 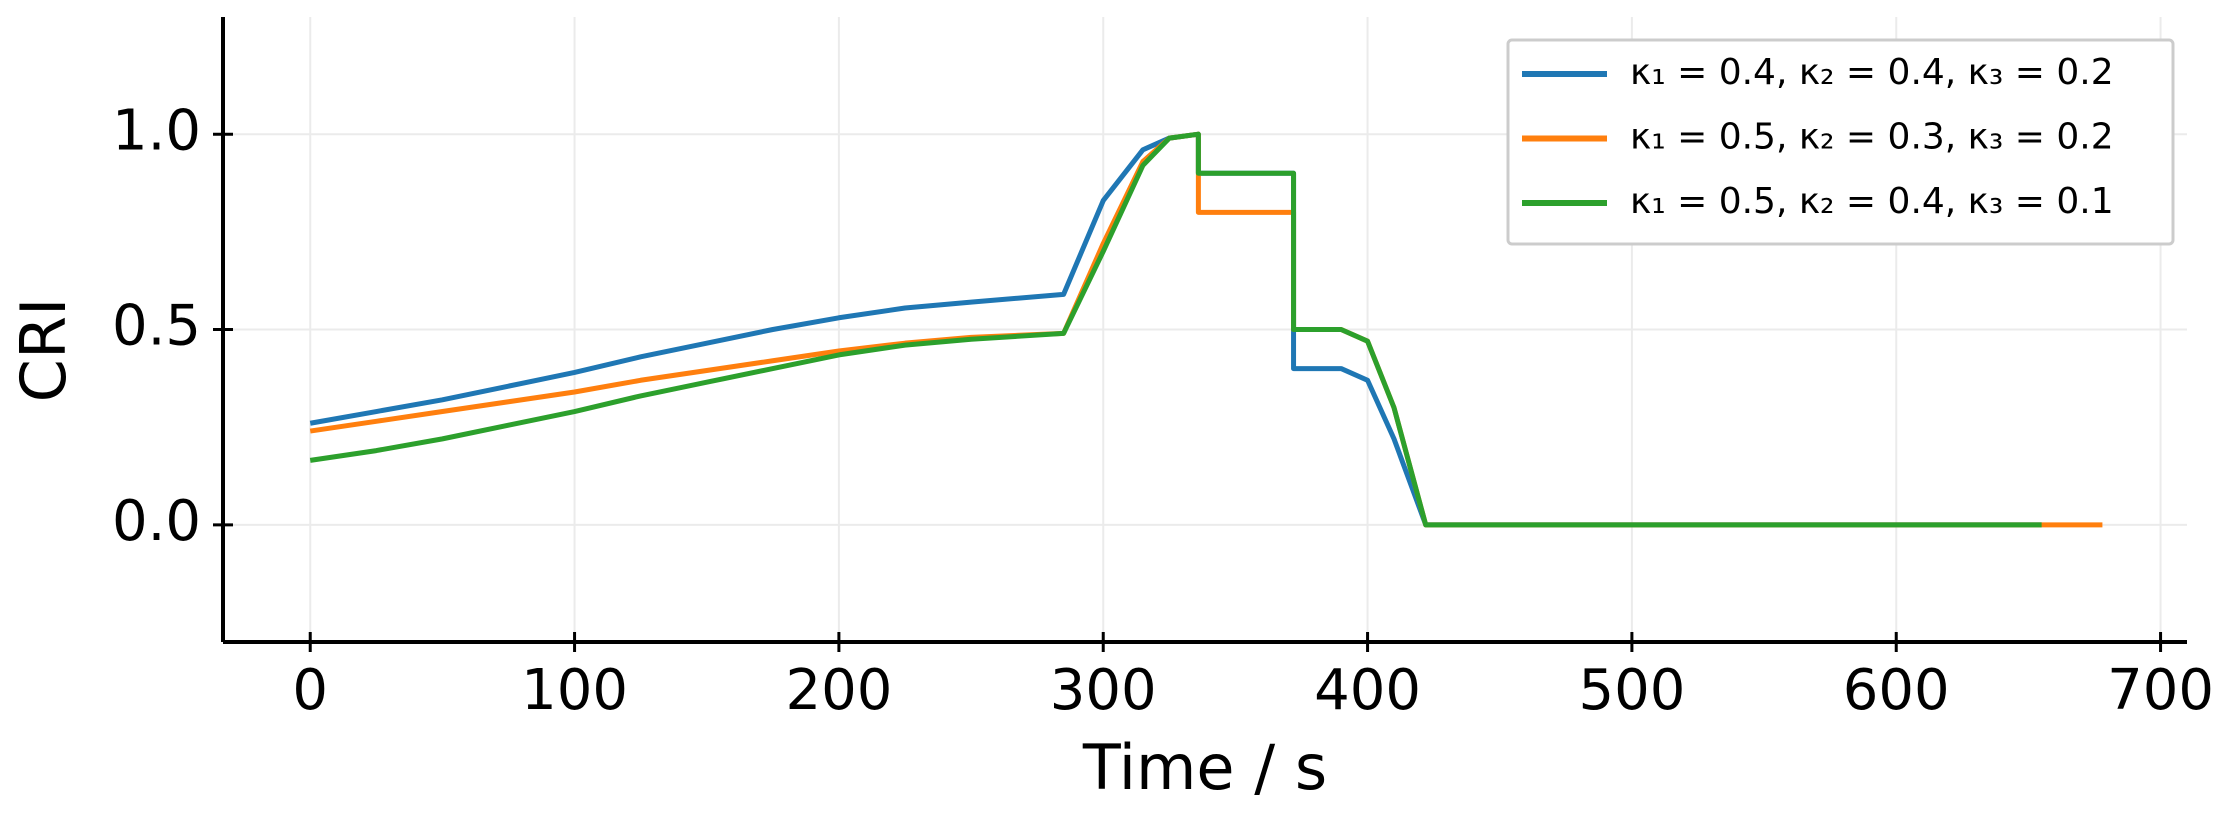 I want to click on y-axis-label: CRI, so click(x=43, y=350).